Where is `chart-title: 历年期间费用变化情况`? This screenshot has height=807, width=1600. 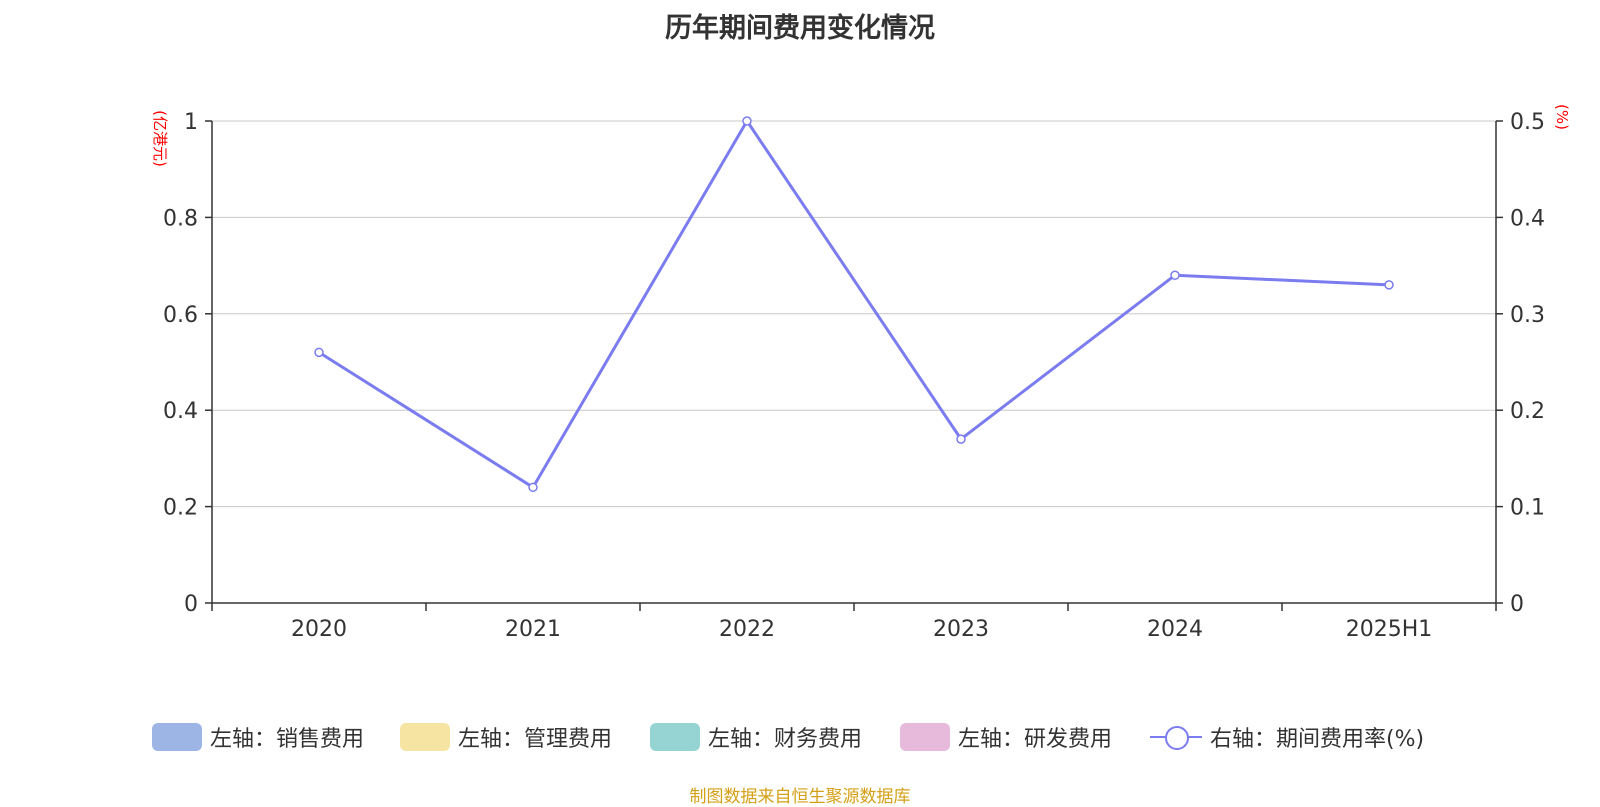 chart-title: 历年期间费用变化情况 is located at coordinates (800, 28).